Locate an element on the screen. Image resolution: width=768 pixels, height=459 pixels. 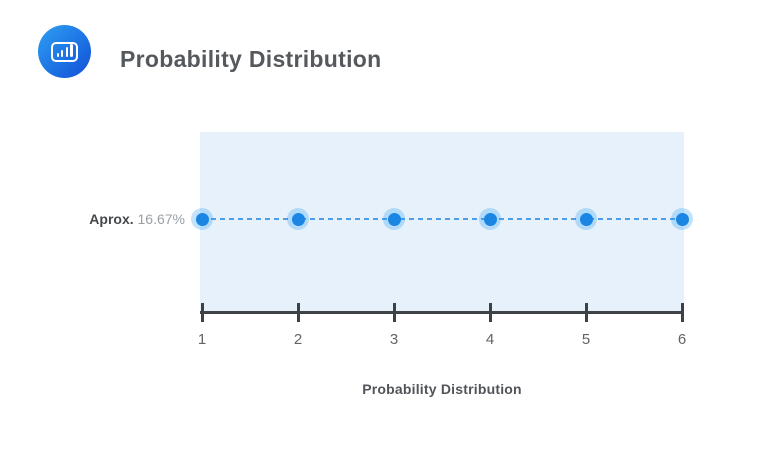
x-axis-tick-label: 5 is located at coordinates (586, 339).